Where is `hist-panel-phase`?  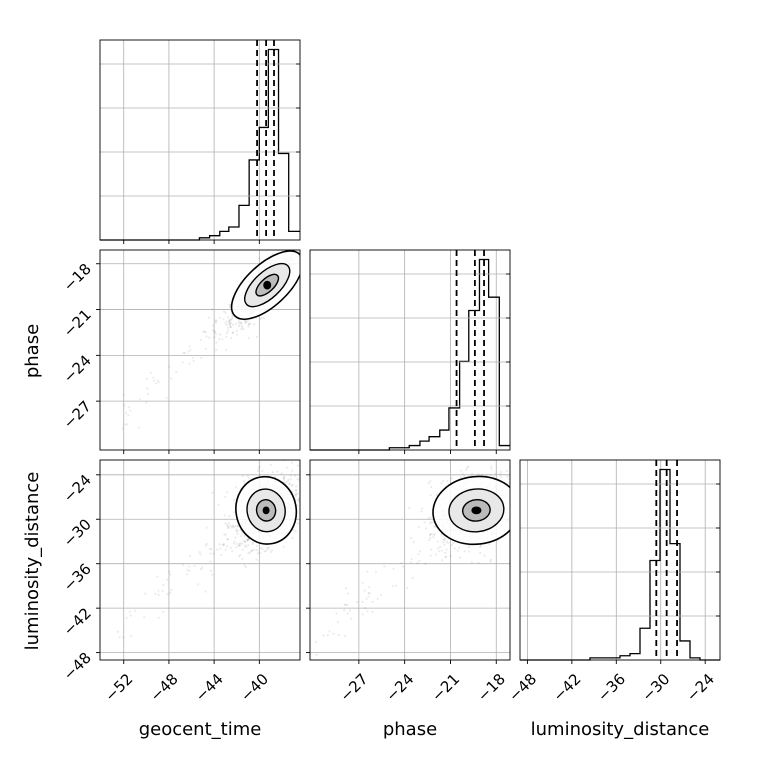
hist-panel-phase is located at coordinates (410, 352).